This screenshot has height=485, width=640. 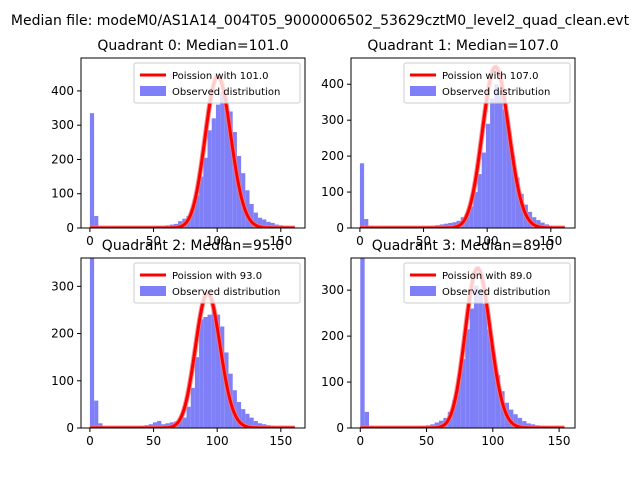 What do you see at coordinates (220, 76) in the screenshot?
I see `legend-label-poisson: Poission with 101.0` at bounding box center [220, 76].